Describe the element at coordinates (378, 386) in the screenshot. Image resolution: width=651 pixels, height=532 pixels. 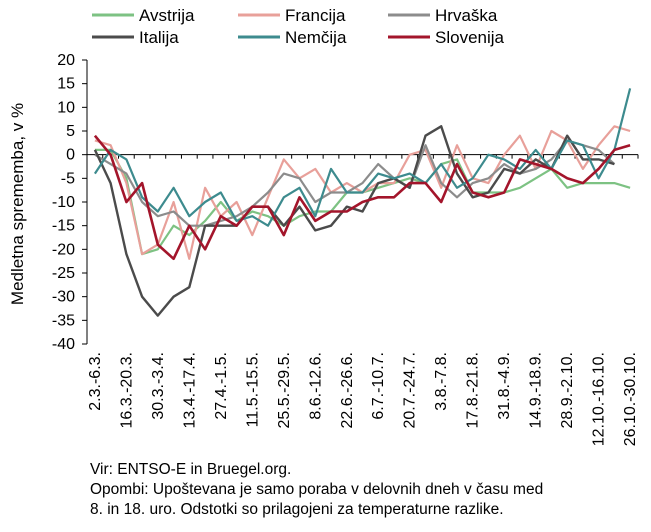
I see `x-tick-label: 6.7.-10.7.` at that location.